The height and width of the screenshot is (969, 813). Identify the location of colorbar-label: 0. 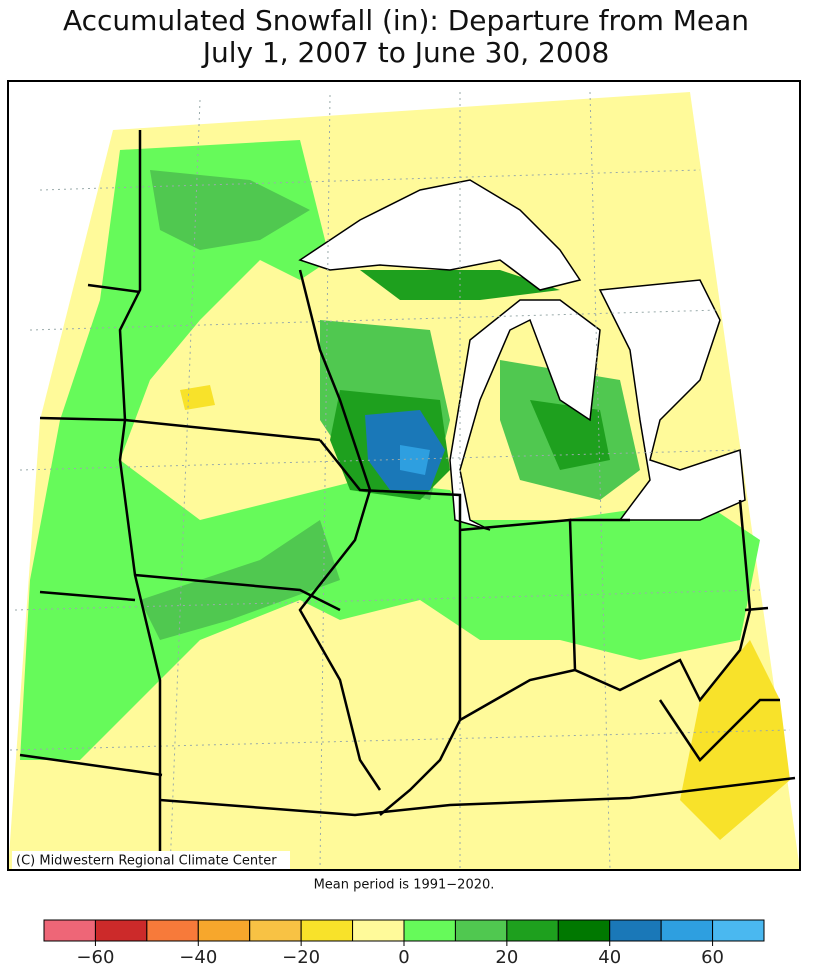
(403, 957).